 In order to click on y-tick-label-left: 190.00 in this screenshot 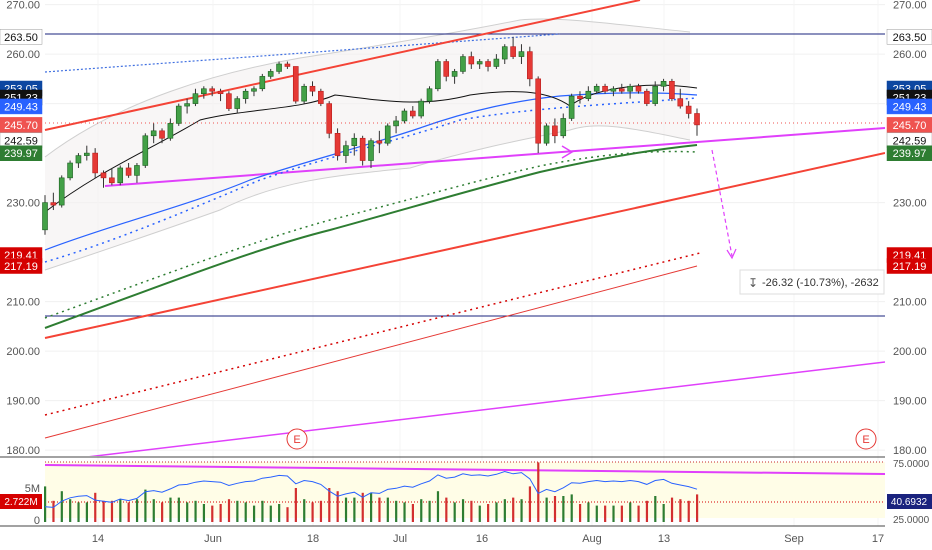, I will do `click(23, 402)`.